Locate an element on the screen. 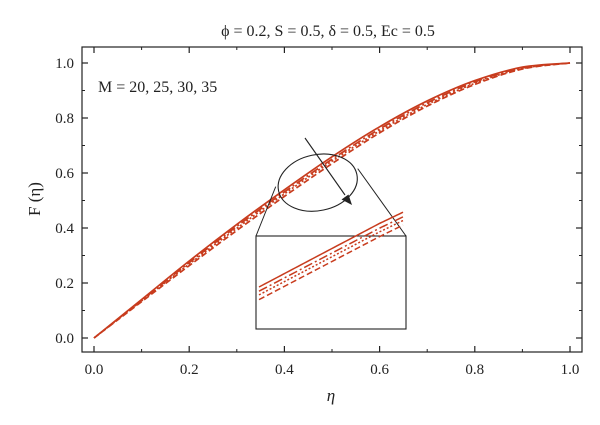 The image size is (600, 425). y-tick-label: 0.6 is located at coordinates (64, 174).